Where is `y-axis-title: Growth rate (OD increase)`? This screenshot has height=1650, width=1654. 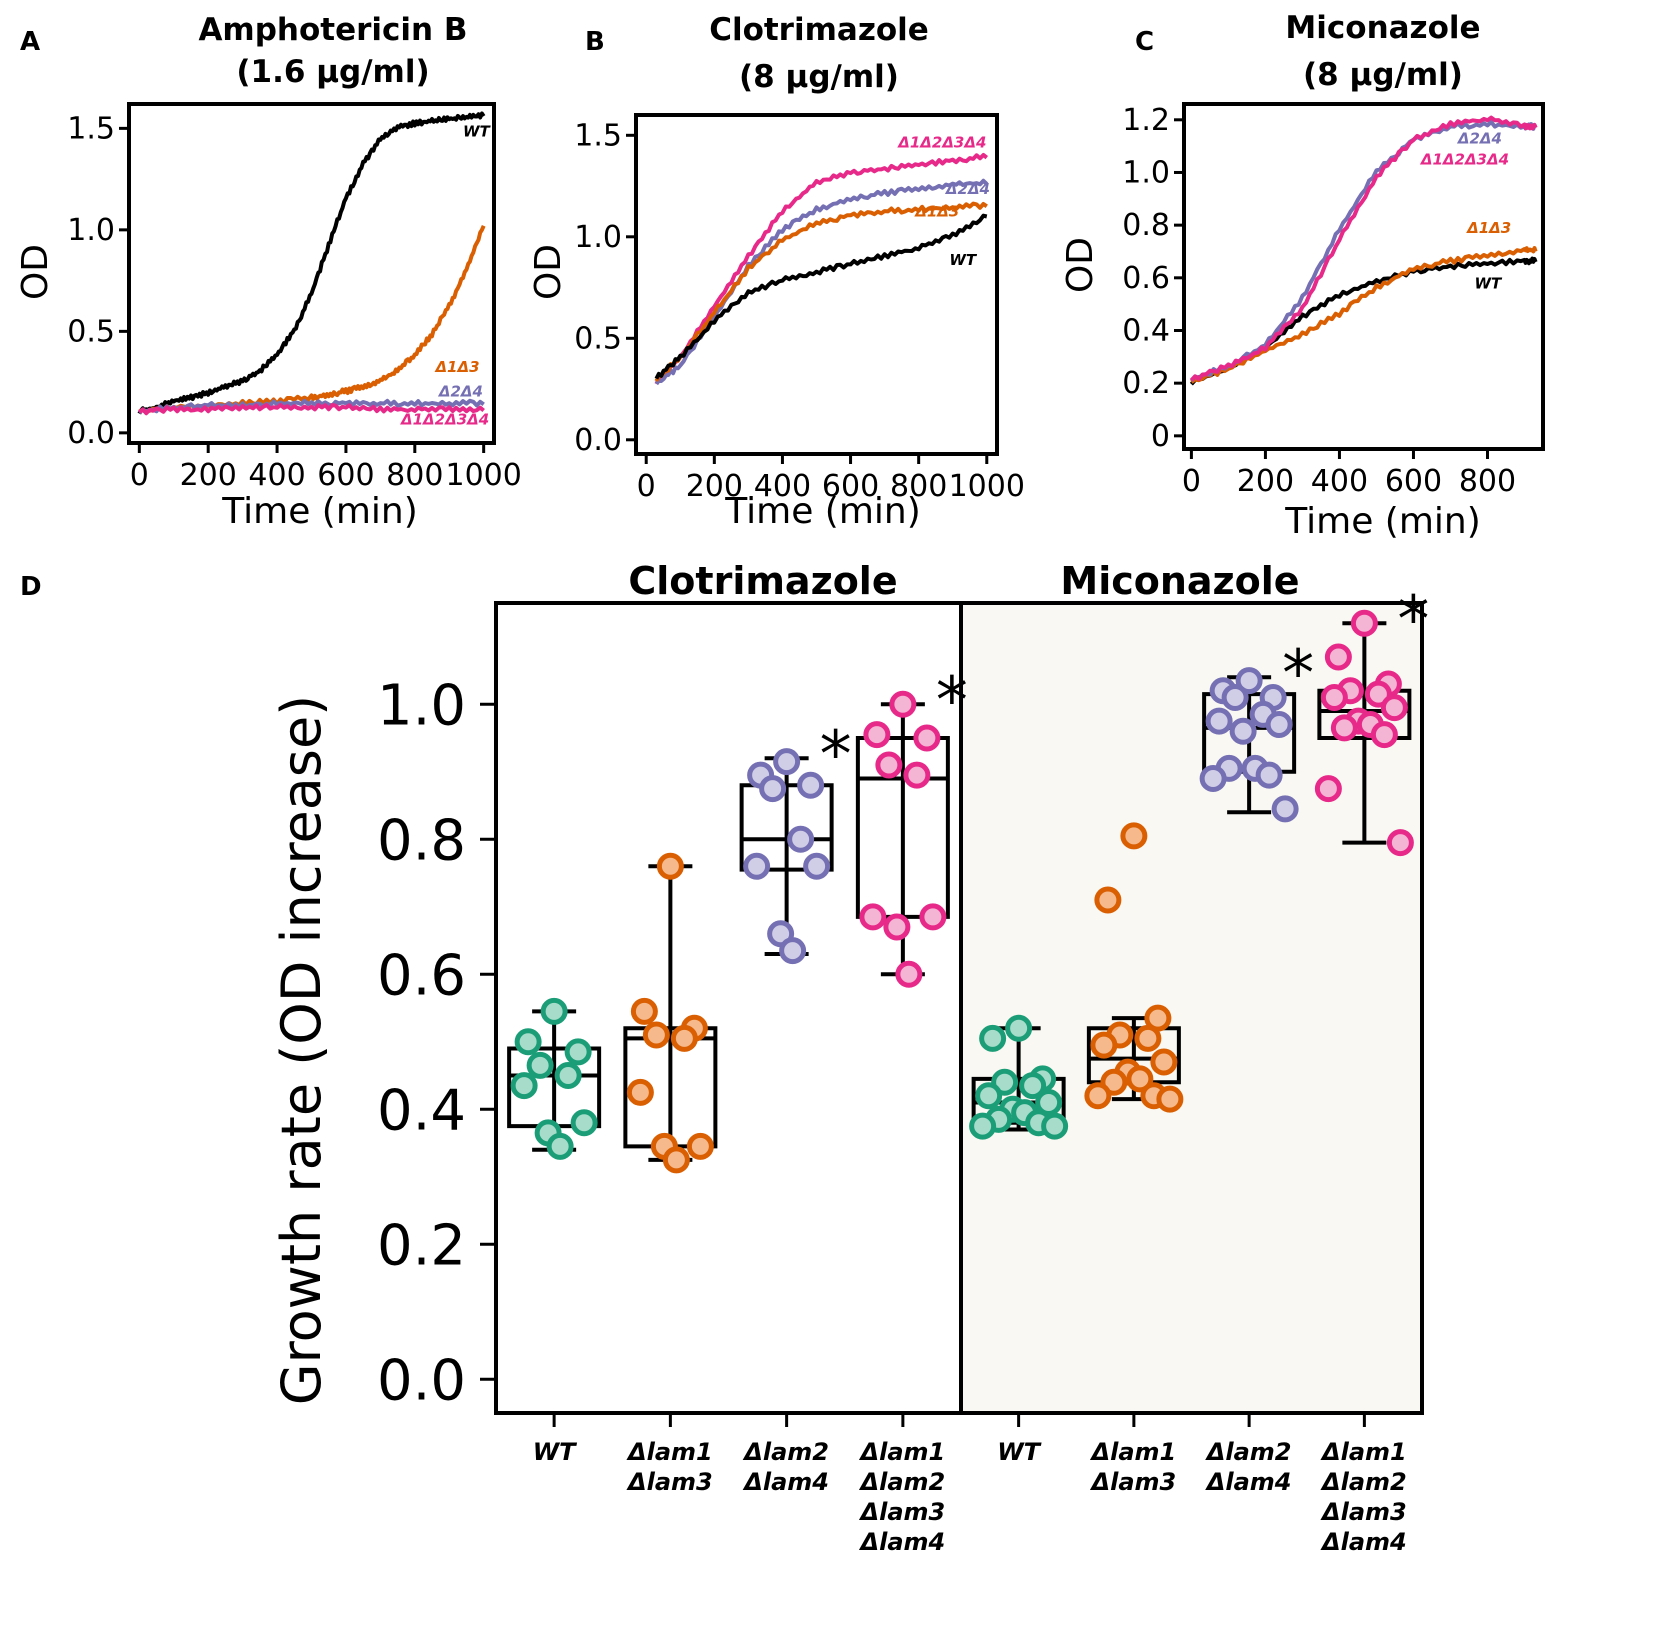
y-axis-title: Growth rate (OD increase) is located at coordinates (301, 1050).